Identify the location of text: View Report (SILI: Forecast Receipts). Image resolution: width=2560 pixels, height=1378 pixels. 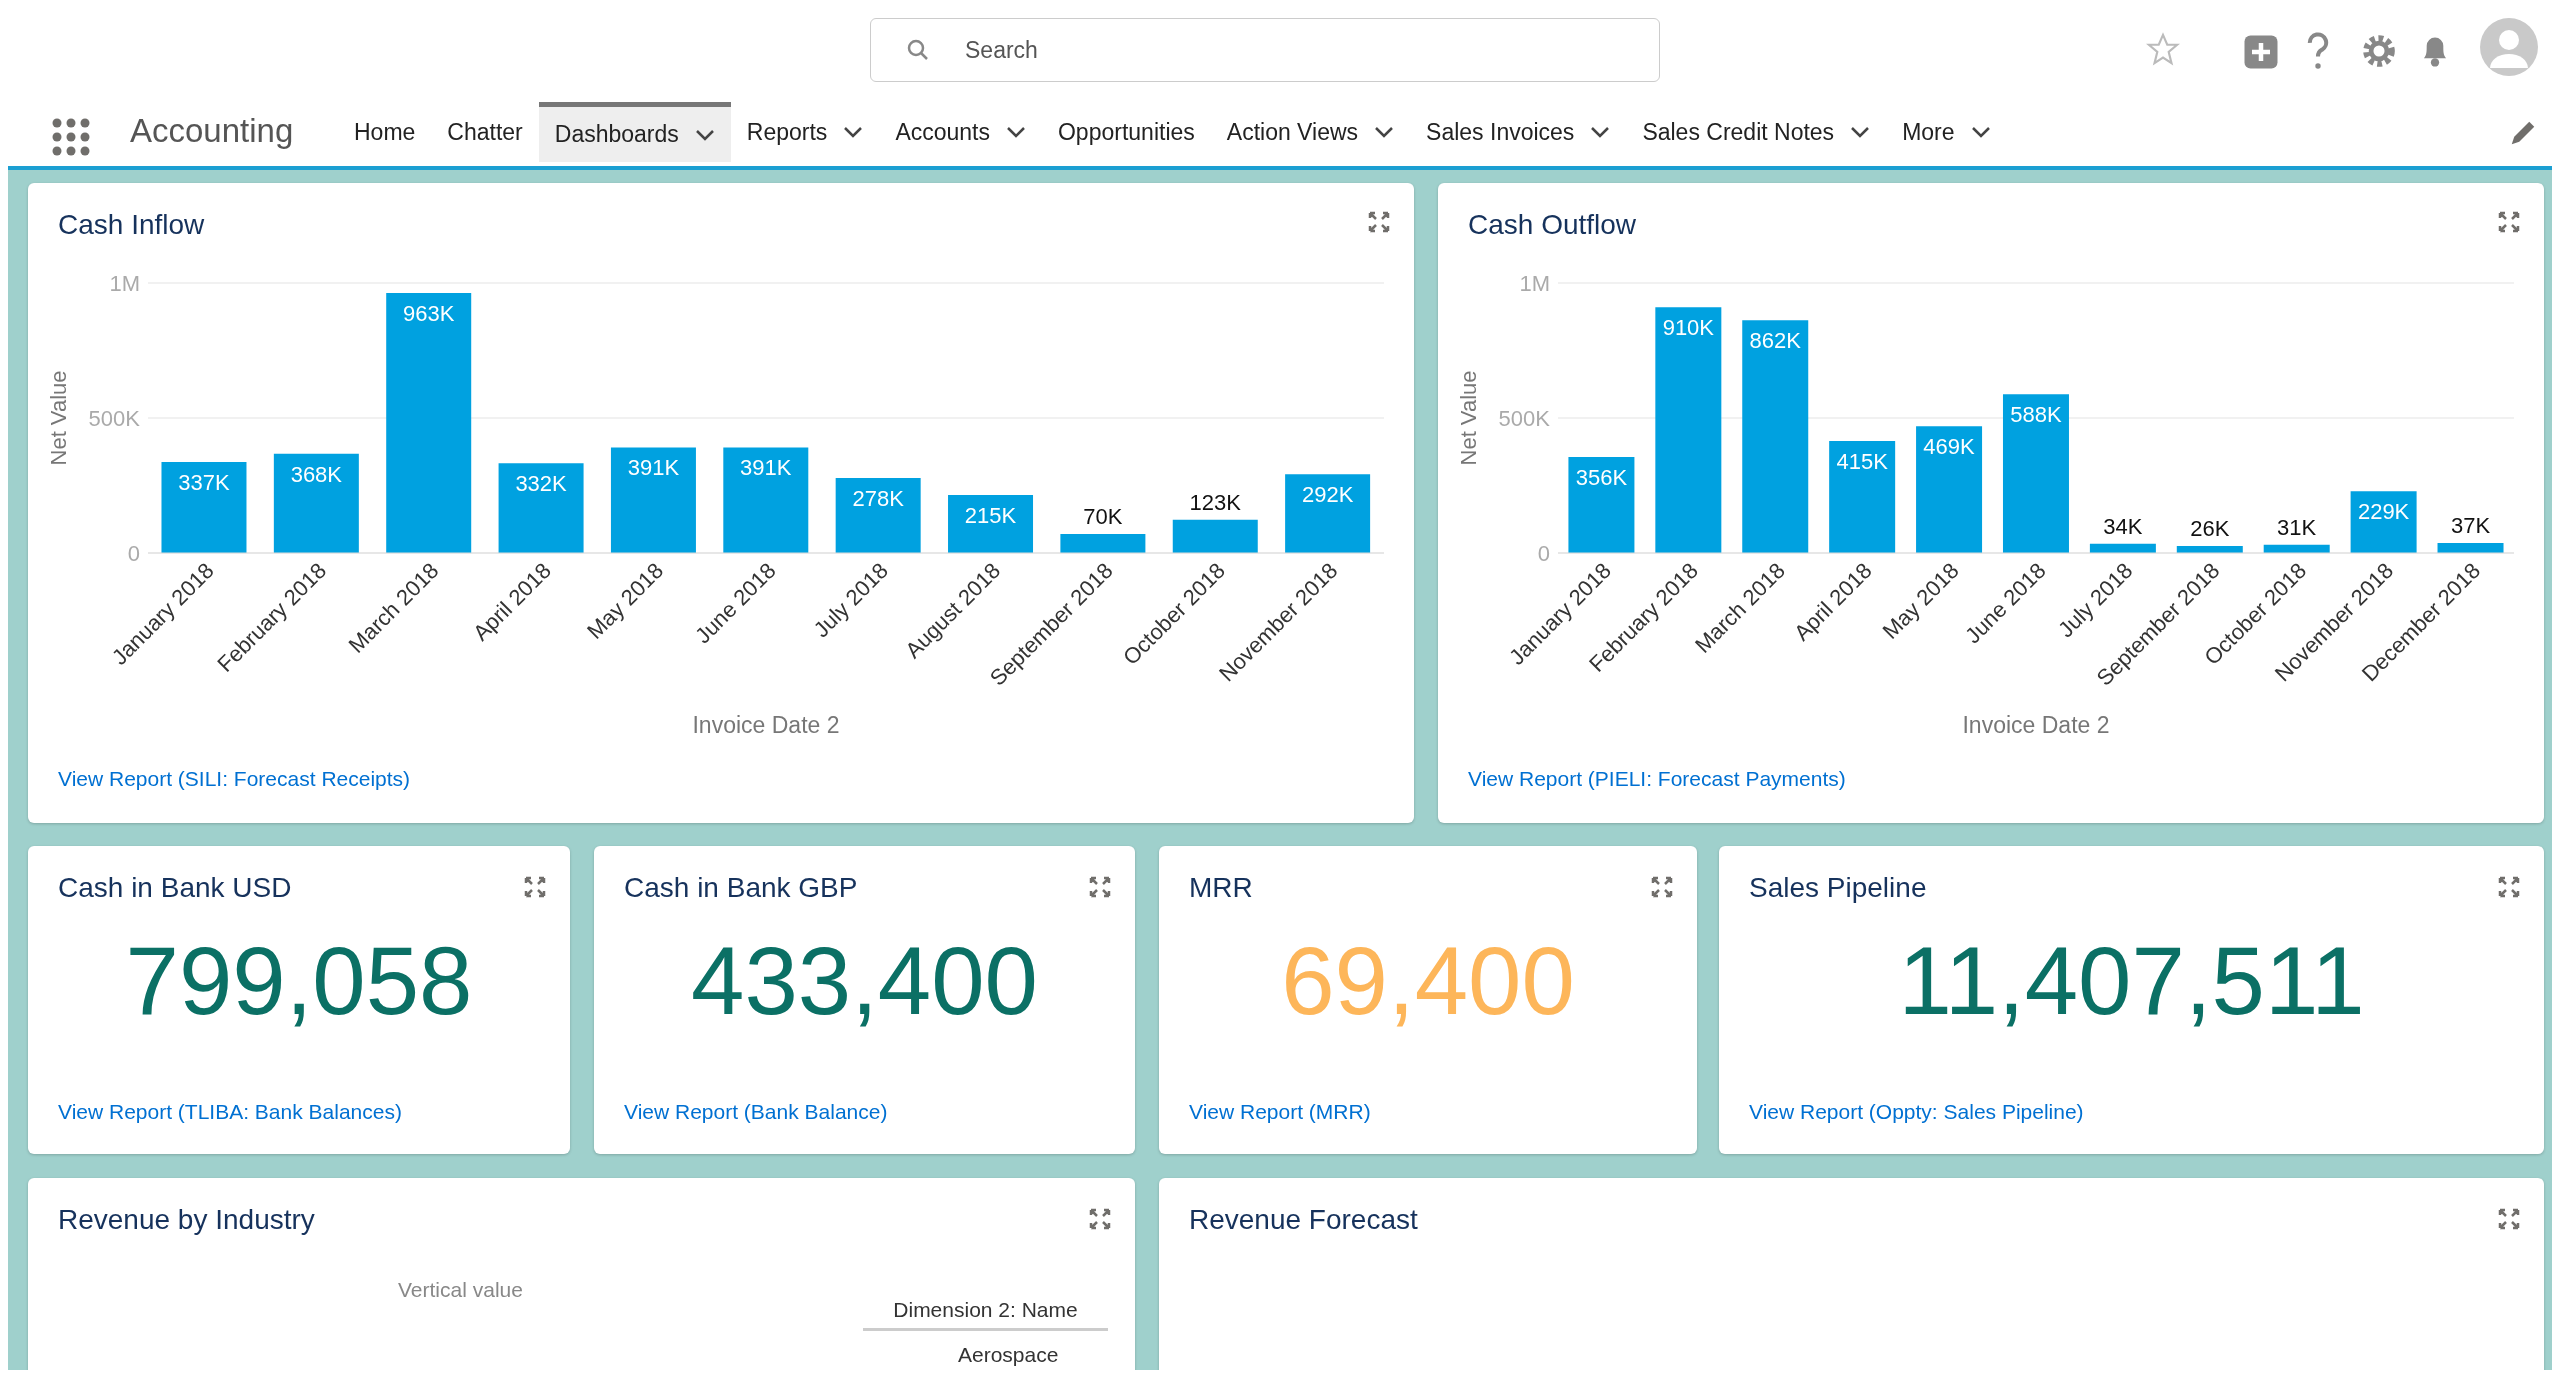
(234, 779).